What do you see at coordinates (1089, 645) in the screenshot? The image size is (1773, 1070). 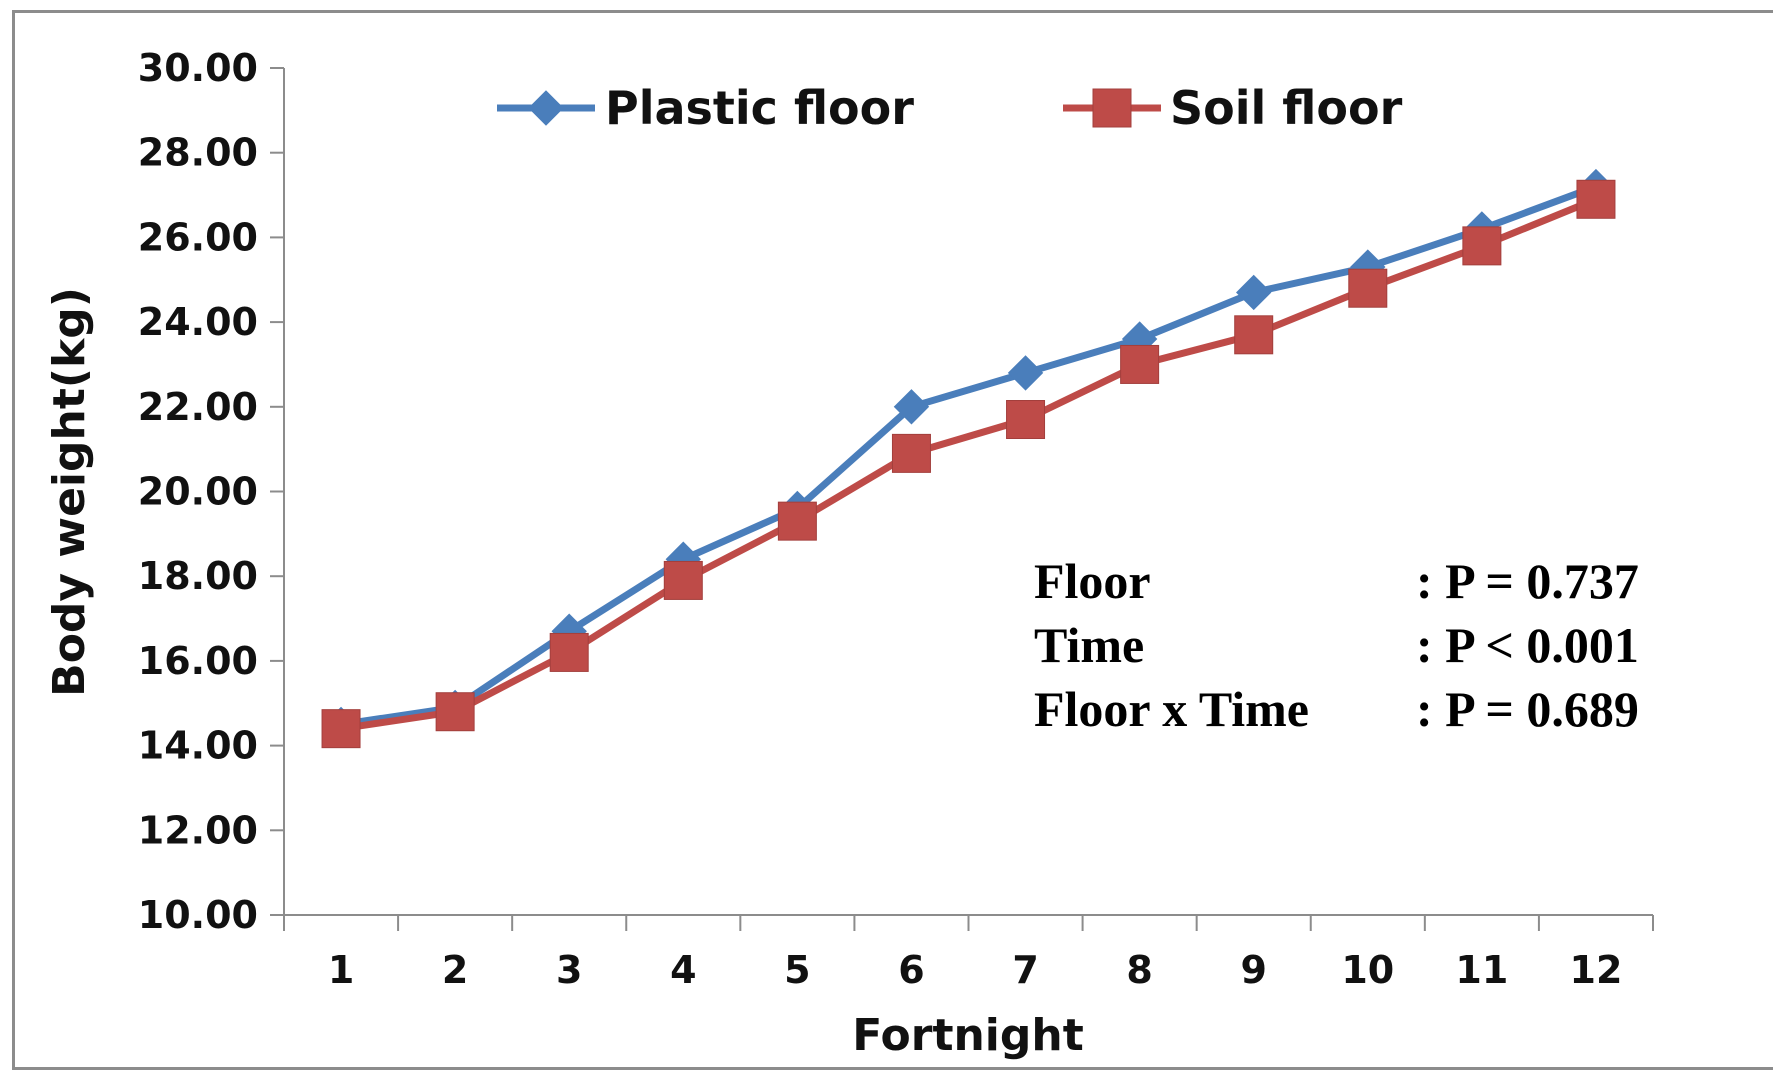 I see `annotation-label: Time` at bounding box center [1089, 645].